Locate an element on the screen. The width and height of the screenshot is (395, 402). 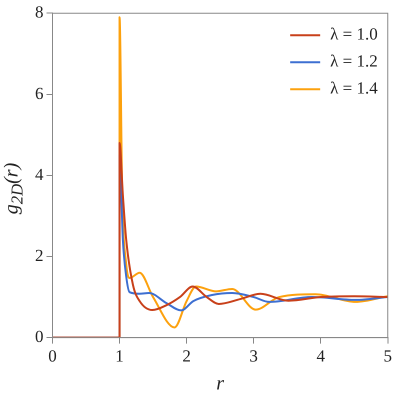
y-tick-label: 0 is located at coordinates (39, 336).